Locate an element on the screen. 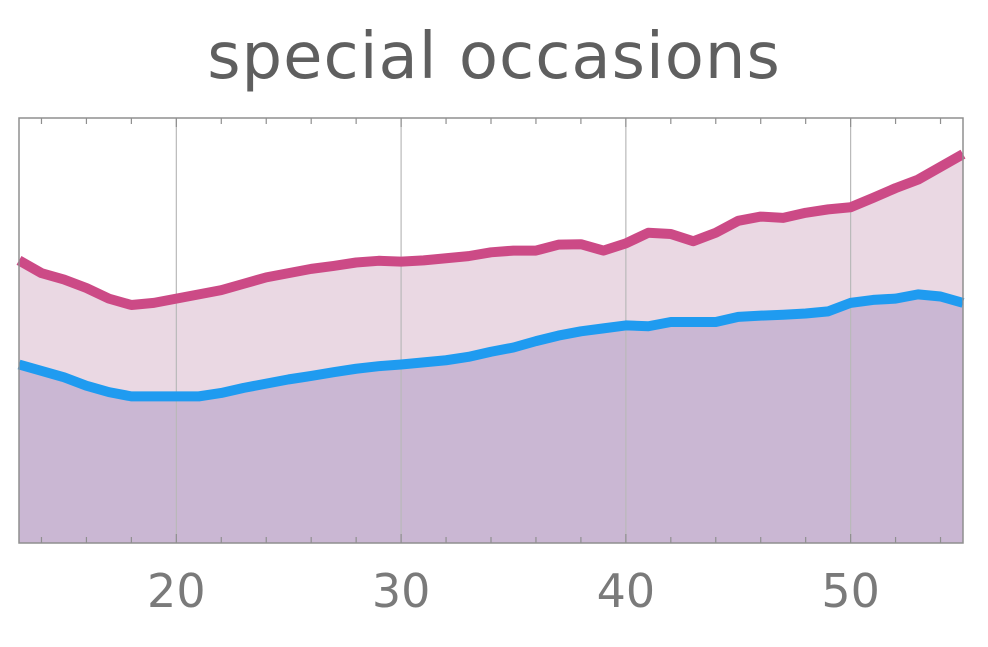  x-tick-label-50: 50 is located at coordinates (850, 591).